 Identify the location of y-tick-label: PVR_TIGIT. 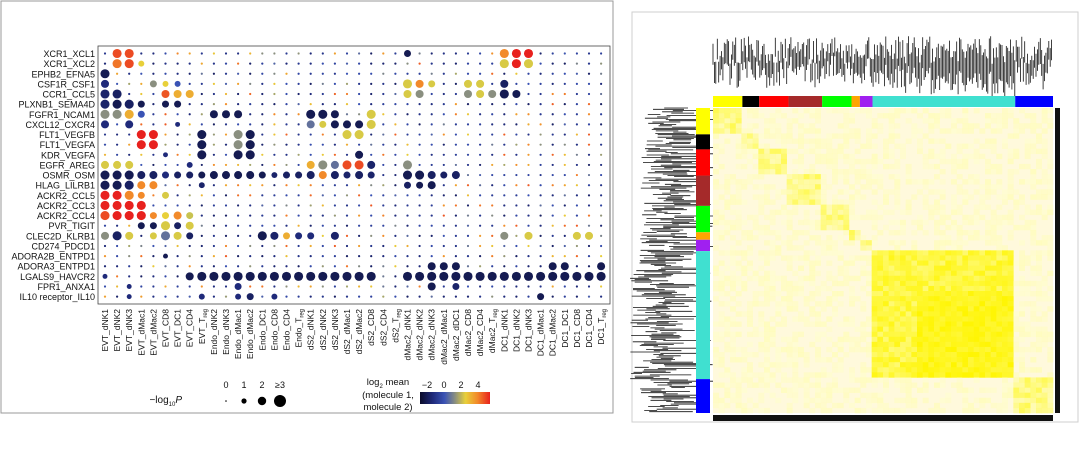
(71, 226).